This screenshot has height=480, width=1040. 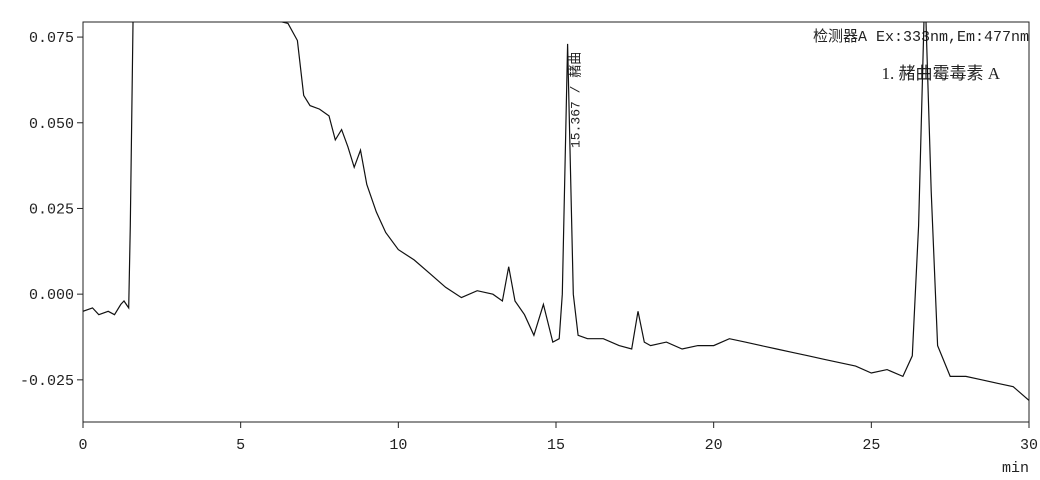 What do you see at coordinates (1015, 468) in the screenshot?
I see `x-axis-label: min` at bounding box center [1015, 468].